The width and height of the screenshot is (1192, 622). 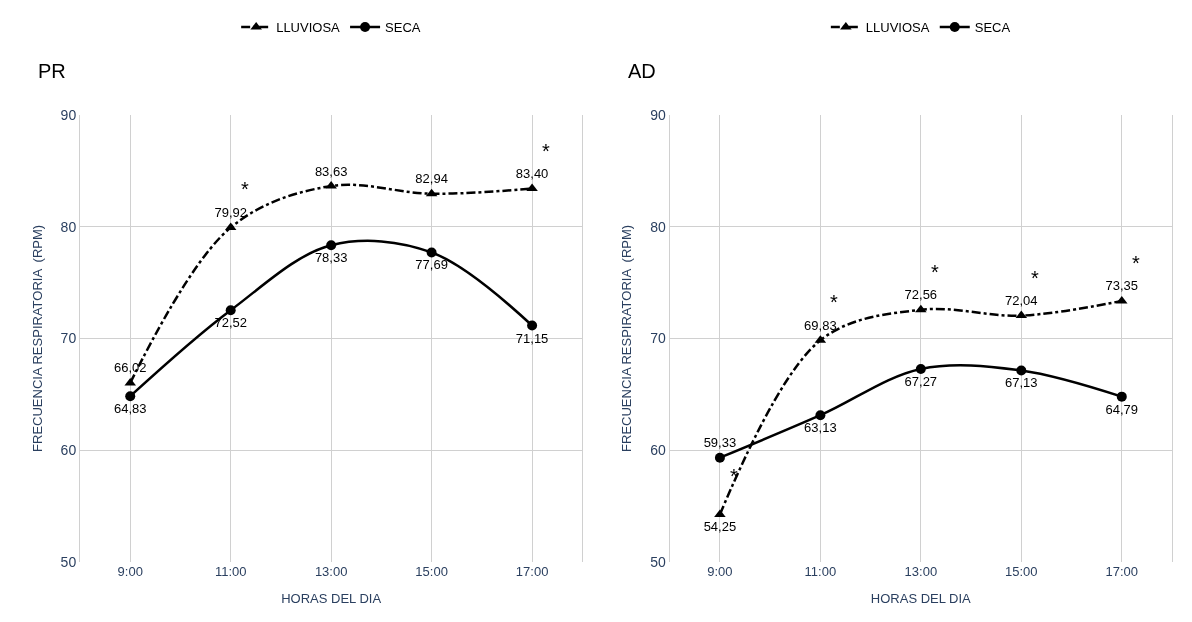 I want to click on data-label: 83,40, so click(x=532, y=174).